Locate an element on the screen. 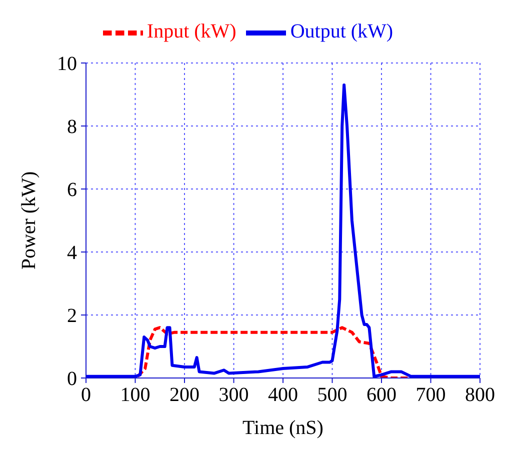 The height and width of the screenshot is (455, 512). line-series is located at coordinates (273, 352).